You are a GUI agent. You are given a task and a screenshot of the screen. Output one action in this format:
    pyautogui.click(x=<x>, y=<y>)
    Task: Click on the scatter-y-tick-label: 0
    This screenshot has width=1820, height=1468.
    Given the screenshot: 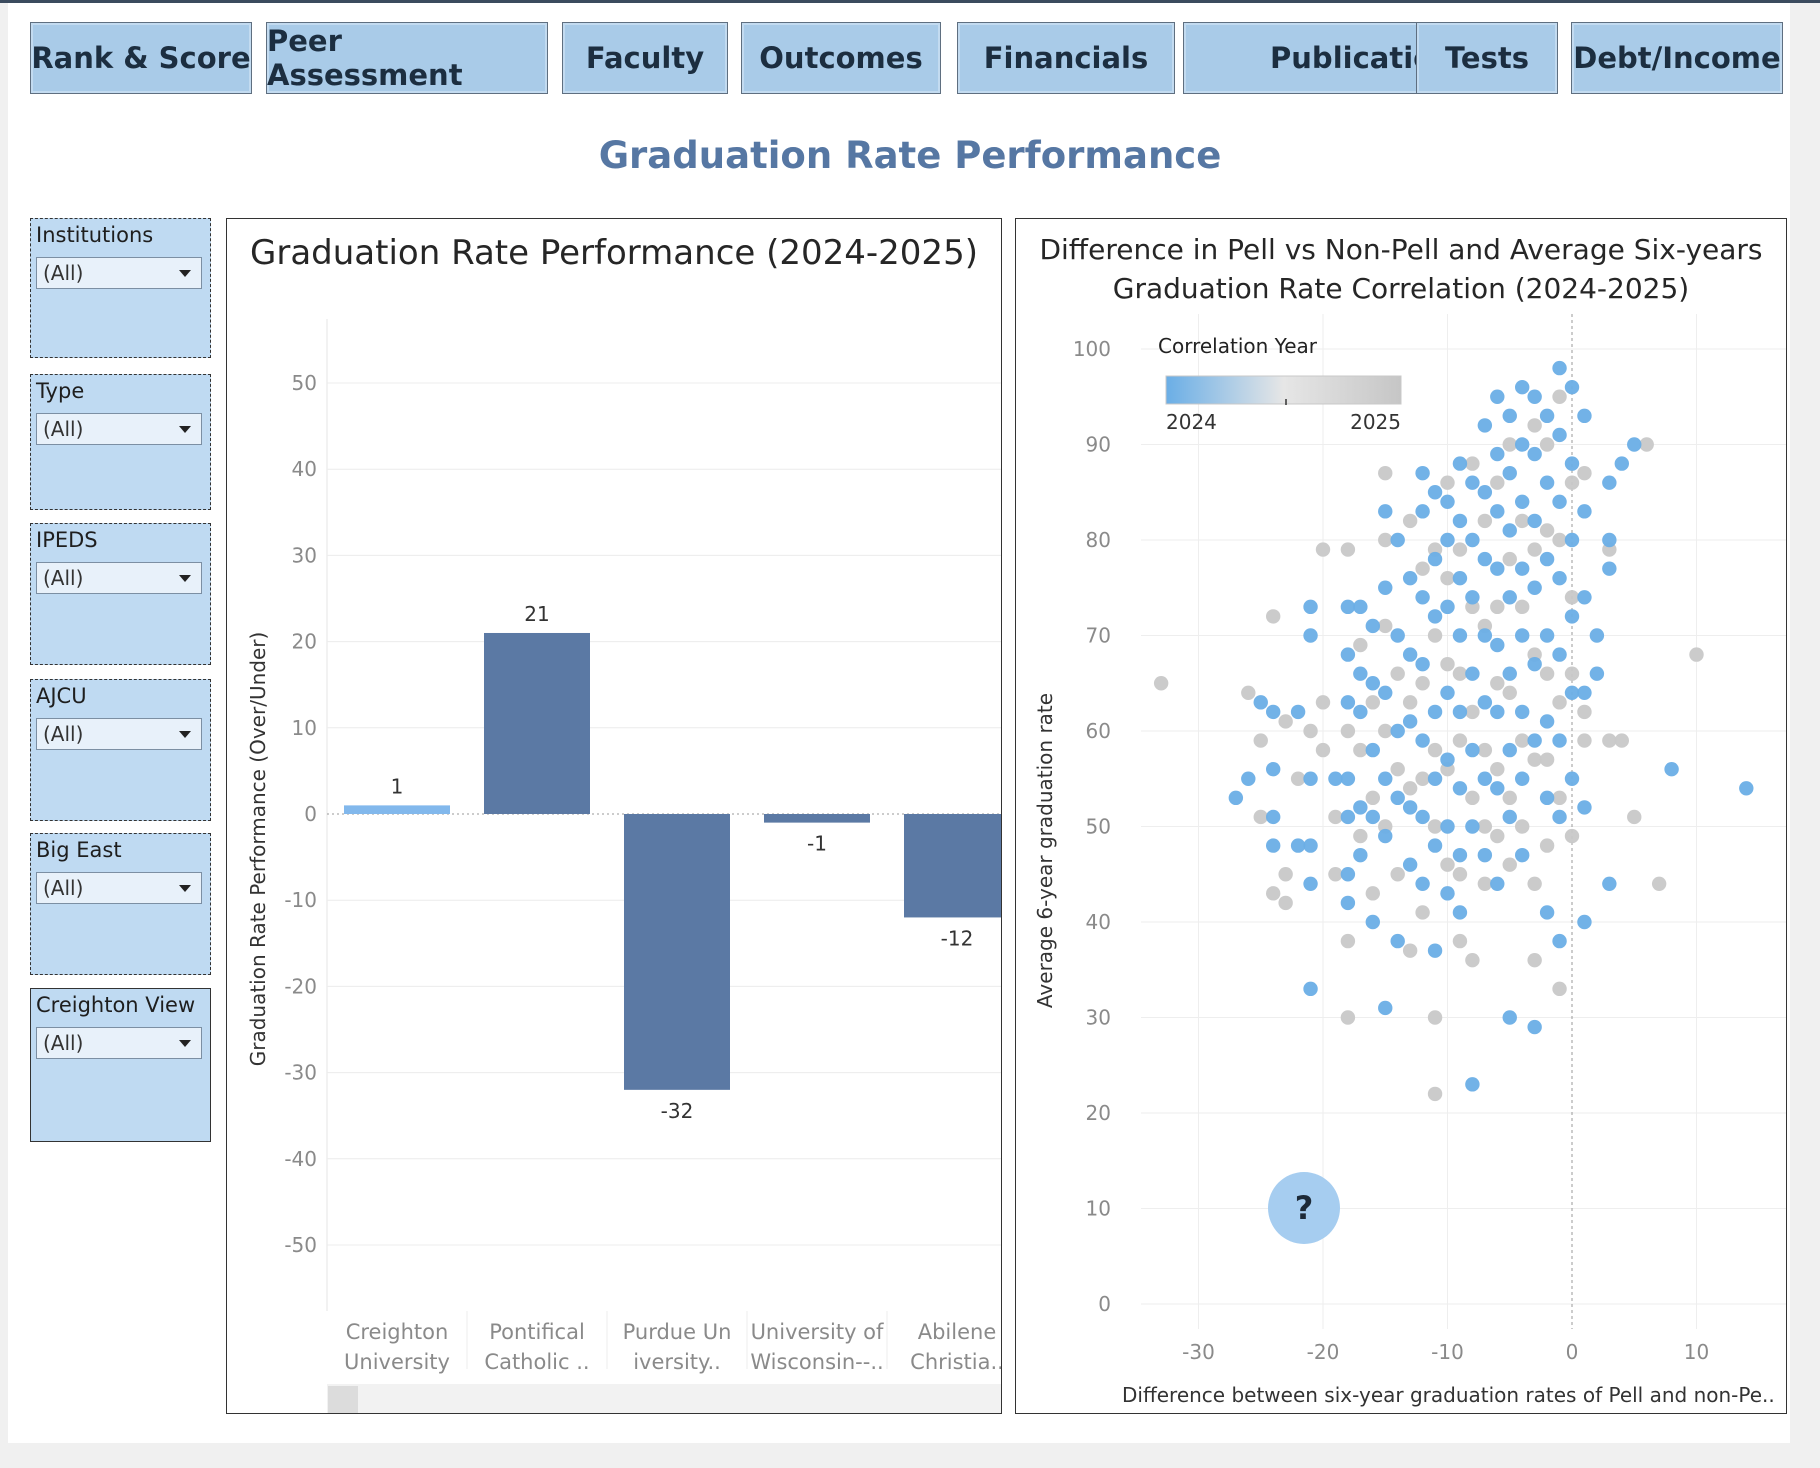 What is the action you would take?
    pyautogui.click(x=1104, y=1304)
    